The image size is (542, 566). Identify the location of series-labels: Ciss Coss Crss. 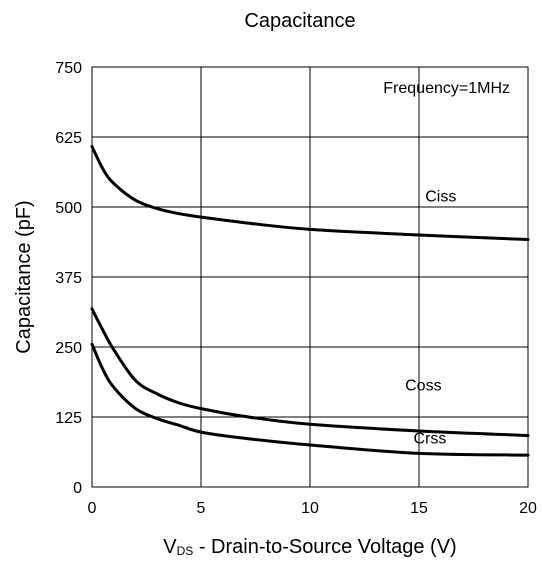
(430, 317).